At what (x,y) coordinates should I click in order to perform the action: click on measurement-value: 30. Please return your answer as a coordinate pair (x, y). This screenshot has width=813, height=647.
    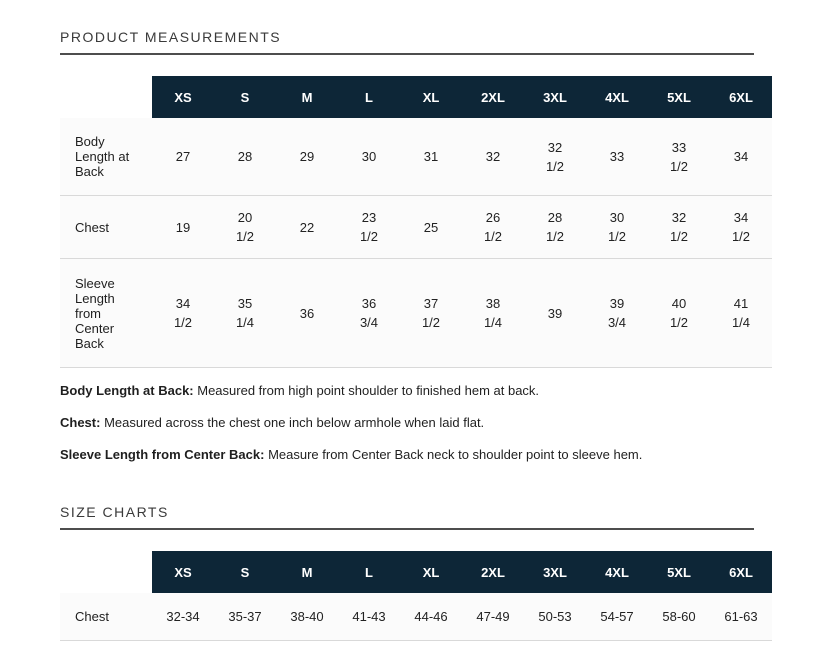
    Looking at the image, I should click on (369, 156).